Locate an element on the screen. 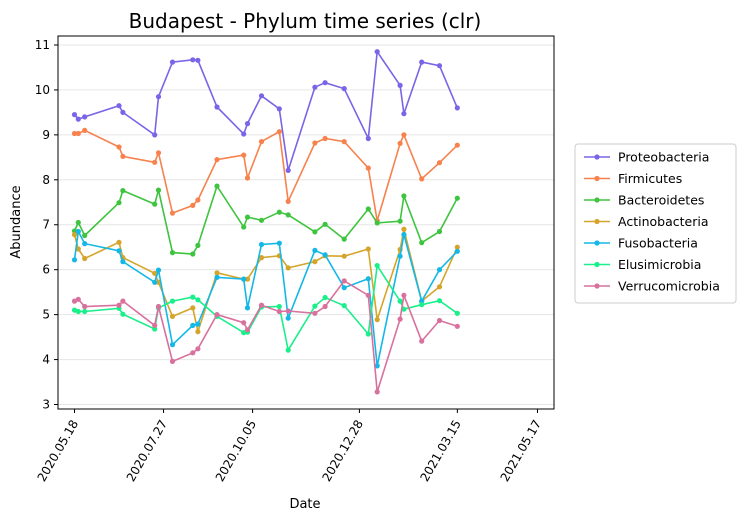 This screenshot has height=521, width=746. y-tick-label: 5 is located at coordinates (46, 315).